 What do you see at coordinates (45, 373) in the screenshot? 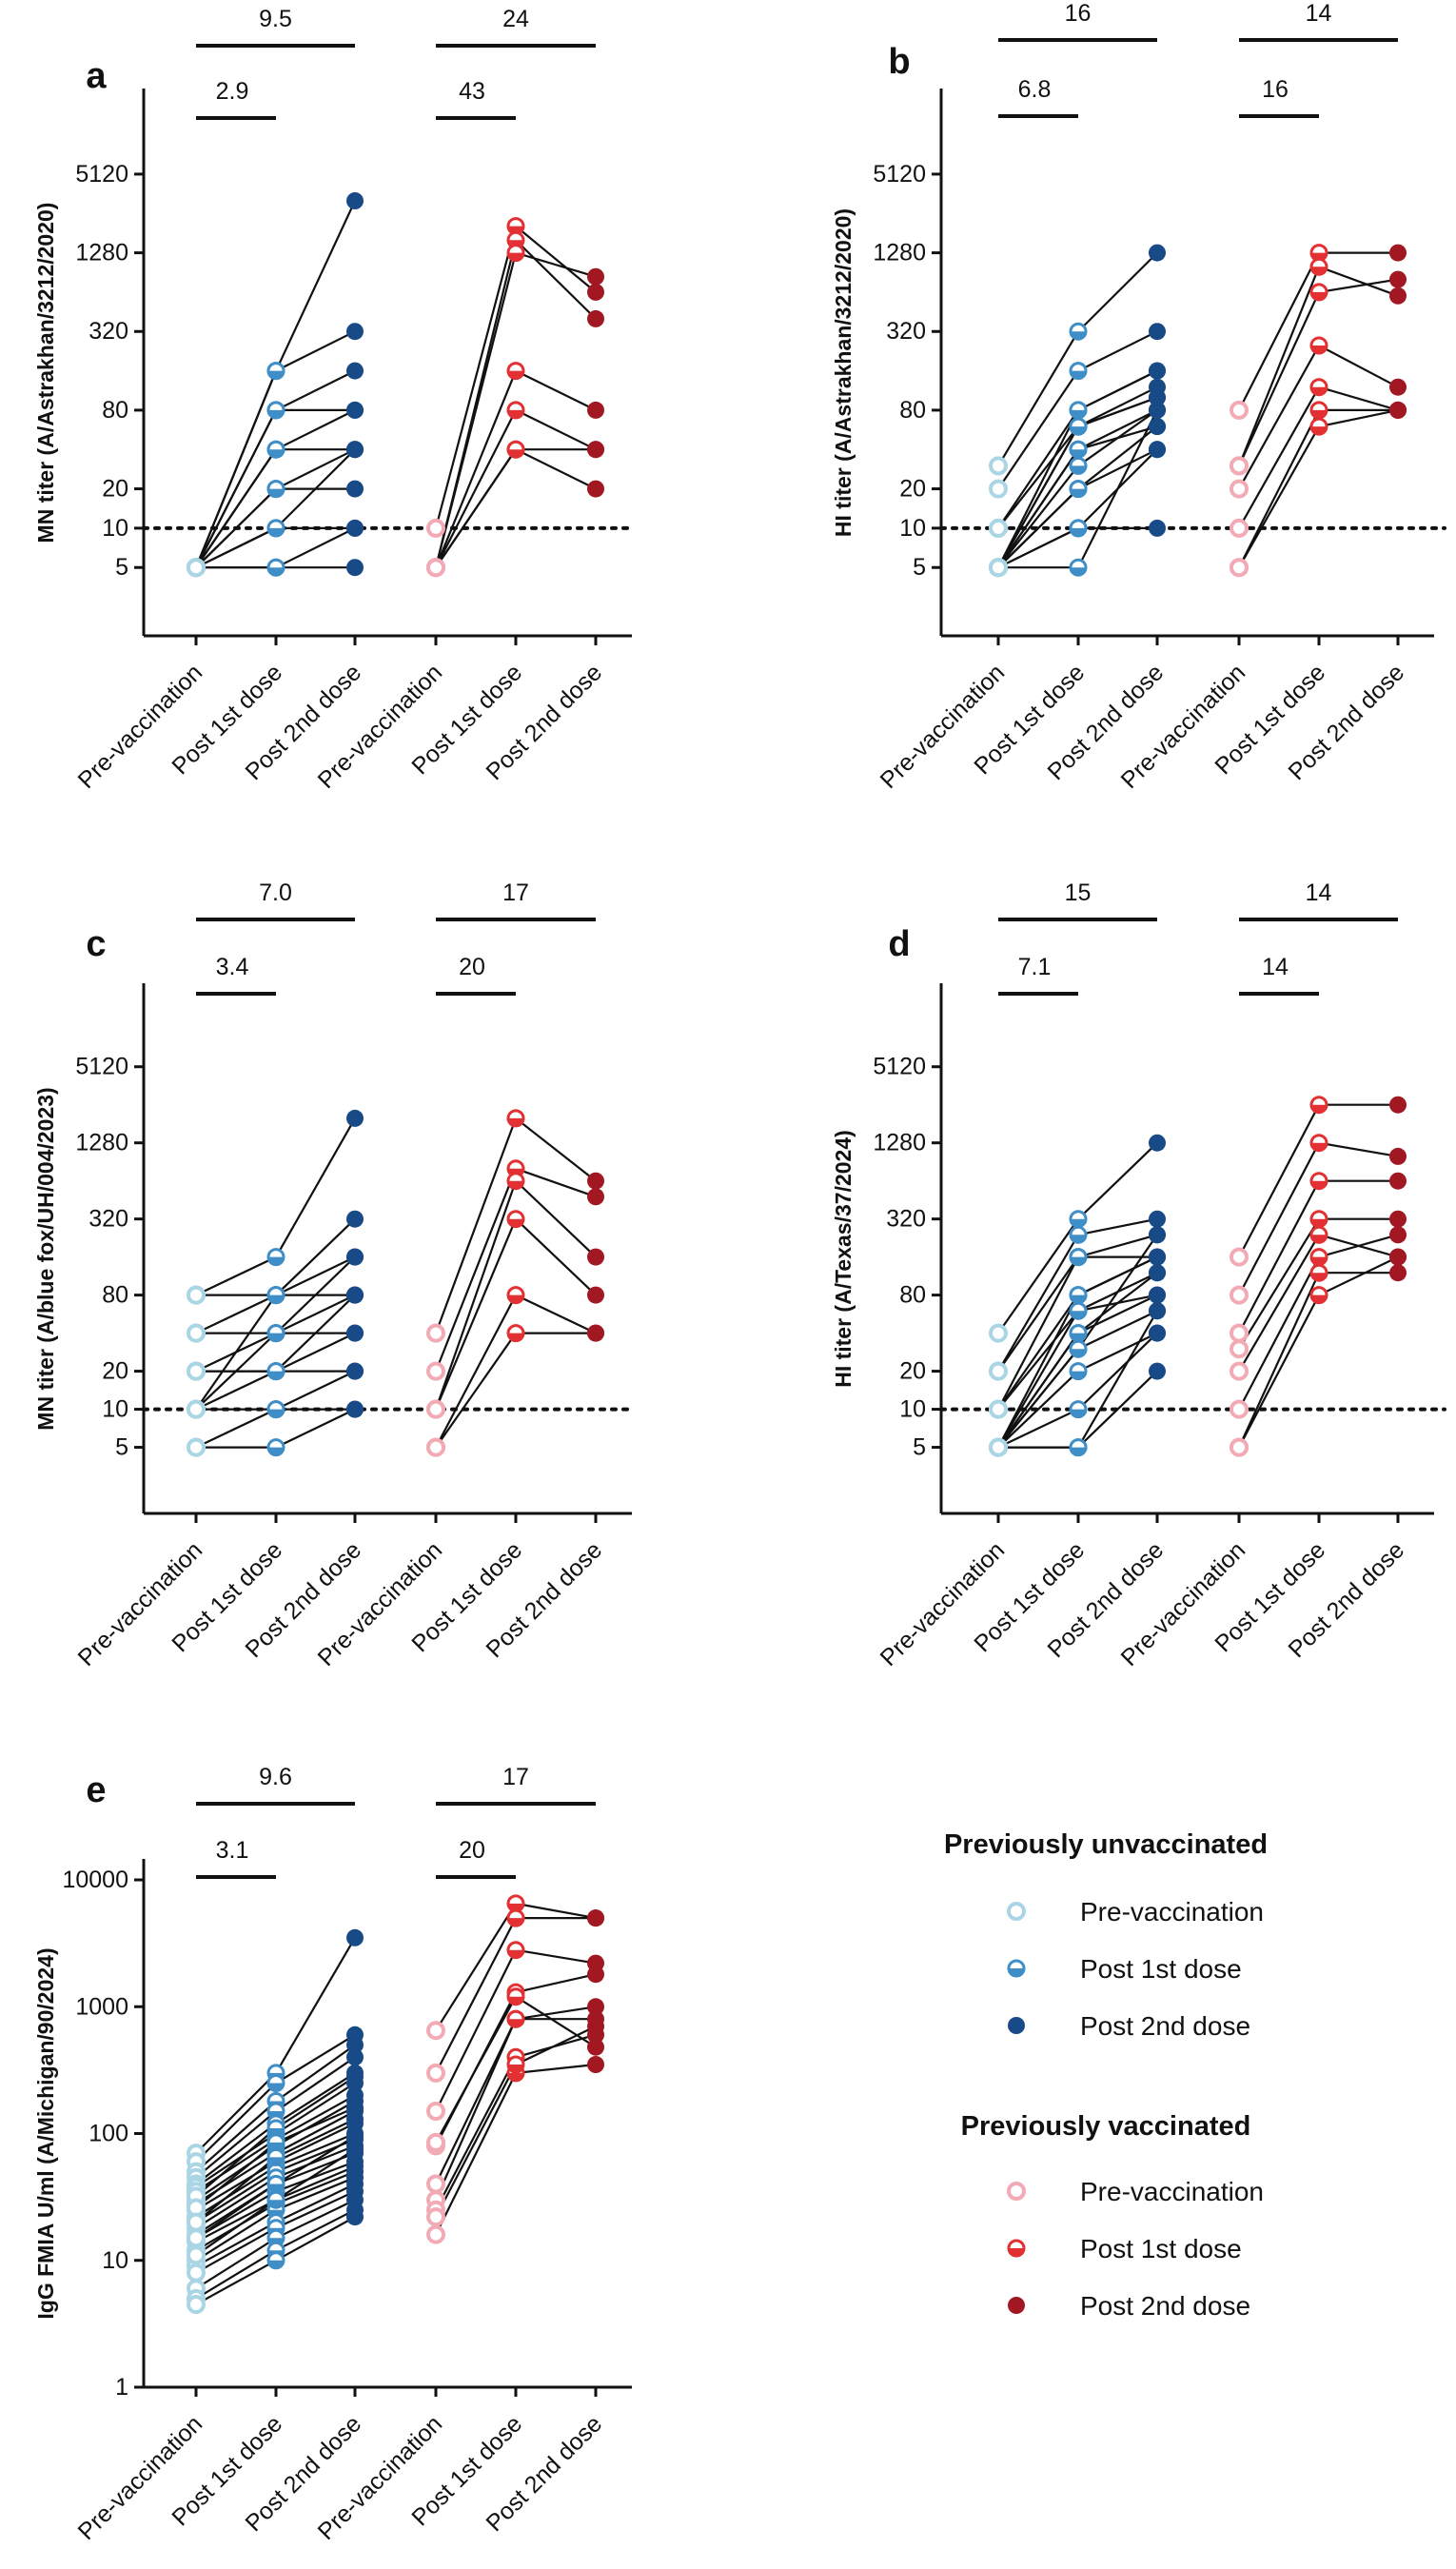
I see `panel-a-ylabel: MN titer (A/Astrakhan/3212/2020)` at bounding box center [45, 373].